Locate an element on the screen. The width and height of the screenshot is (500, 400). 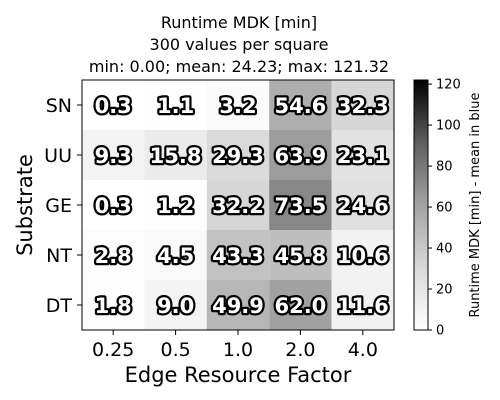
x-tick-label: 0.5 is located at coordinates (175, 350).